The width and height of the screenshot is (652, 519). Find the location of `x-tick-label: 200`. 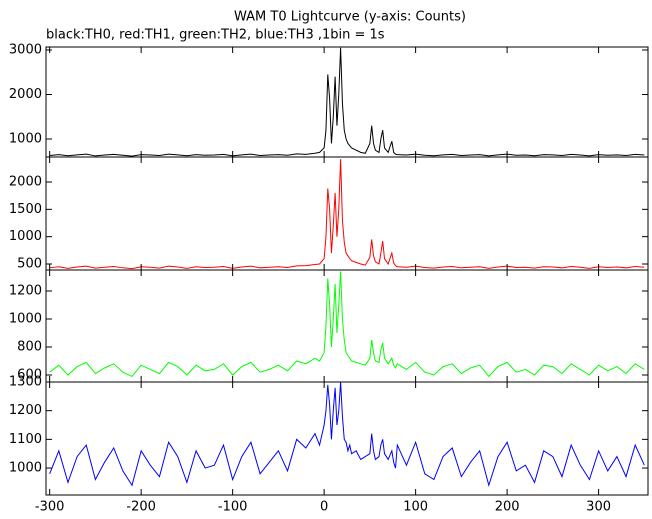

x-tick-label: 200 is located at coordinates (507, 507).